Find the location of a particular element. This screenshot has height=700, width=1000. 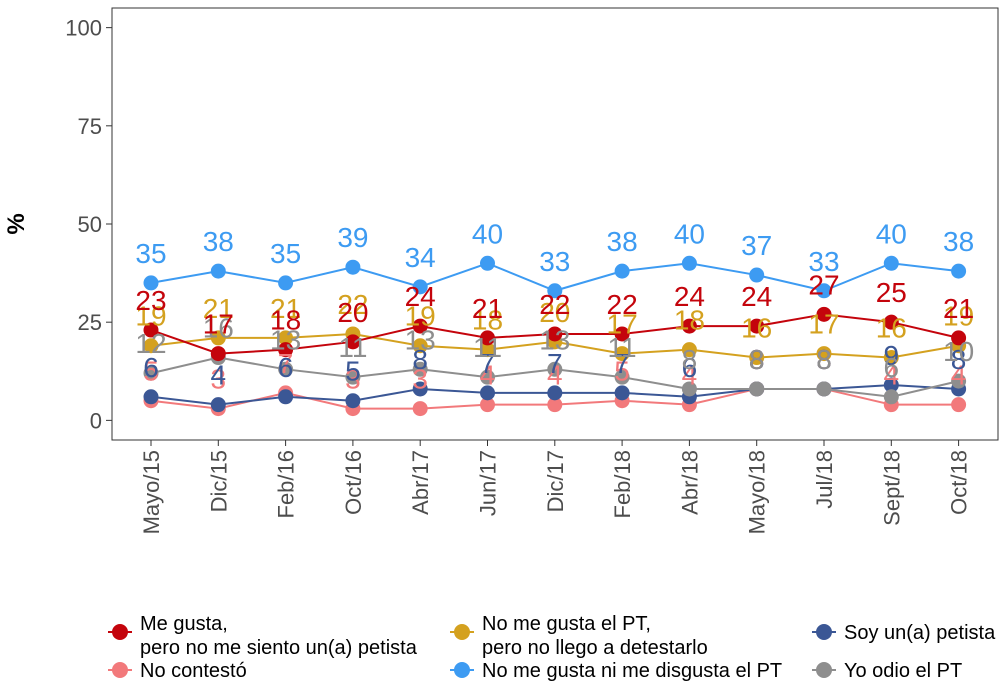

legend-label: No me gusta ni me disgusta el PT is located at coordinates (632, 671).